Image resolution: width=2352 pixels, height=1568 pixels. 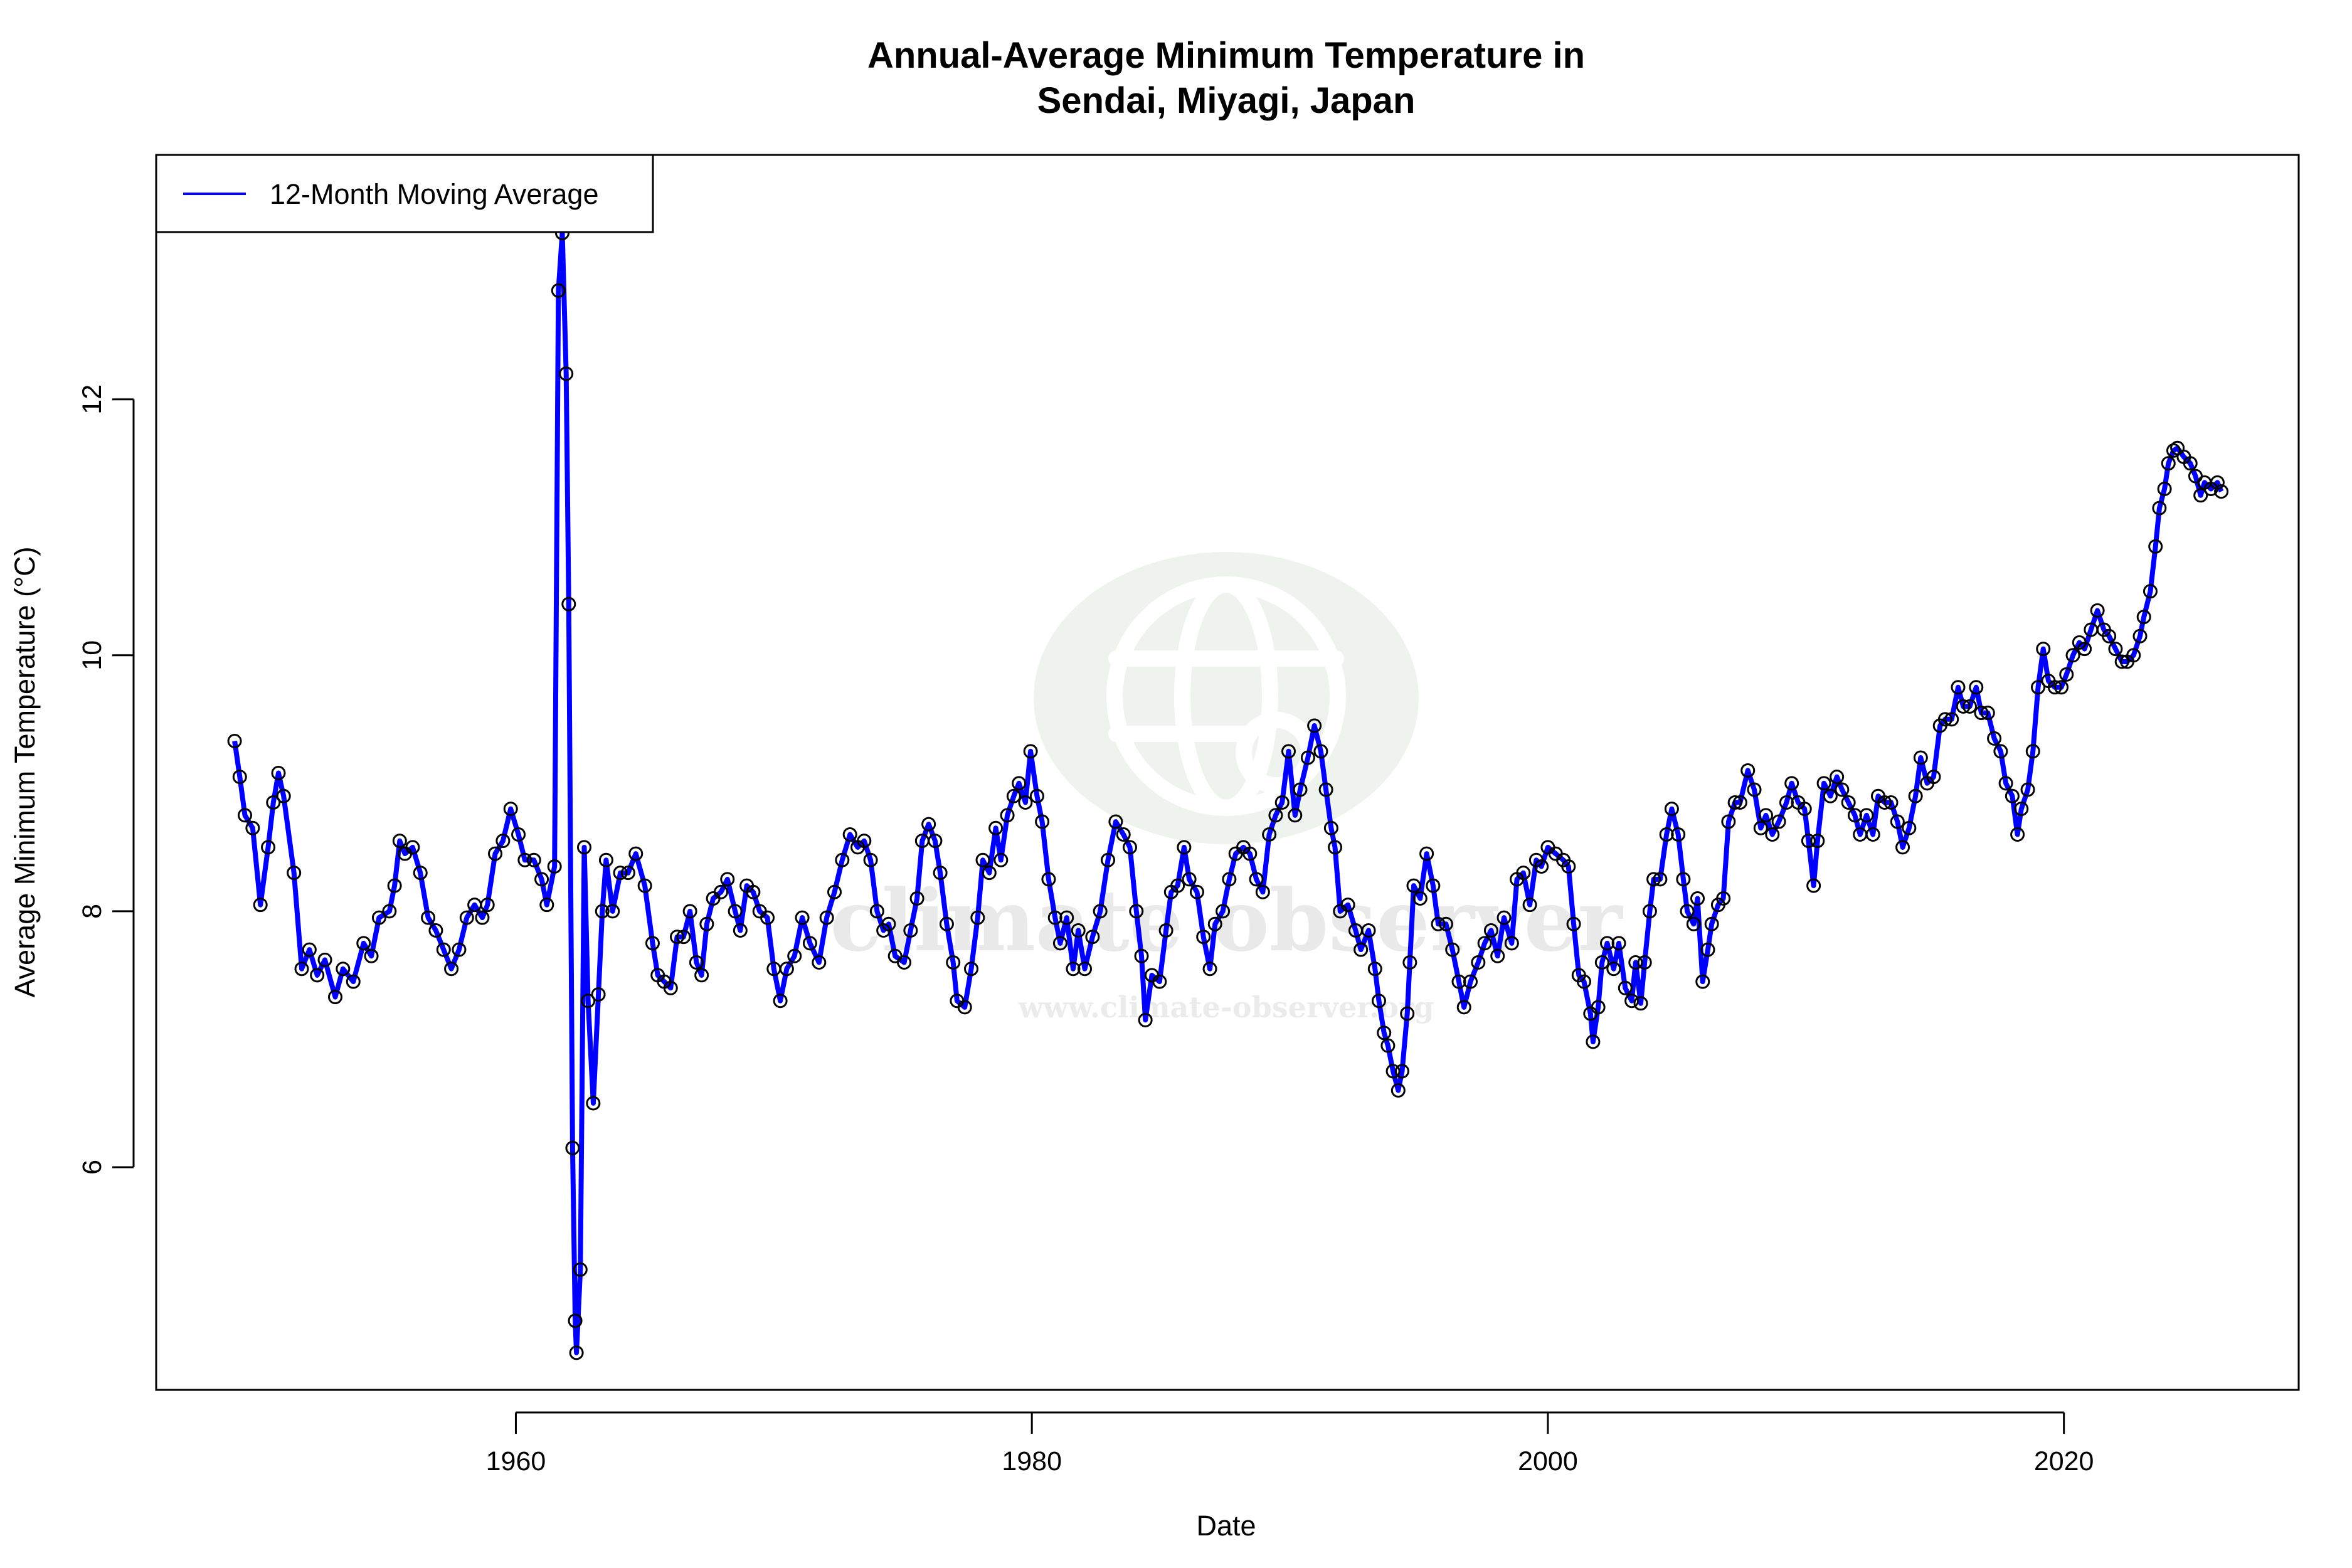 What do you see at coordinates (434, 194) in the screenshot?
I see `legend-entry: 12-Month Moving Average` at bounding box center [434, 194].